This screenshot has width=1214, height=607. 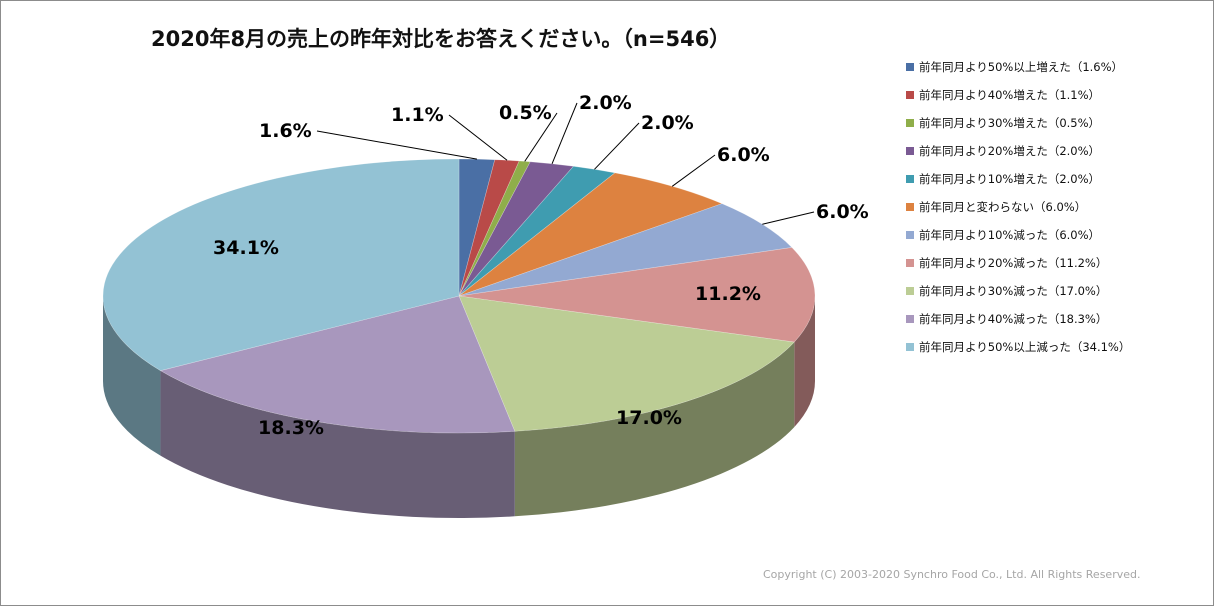 I want to click on legend-label-3: 前年同月より20%増えた（2.0%）, so click(x=1010, y=151).